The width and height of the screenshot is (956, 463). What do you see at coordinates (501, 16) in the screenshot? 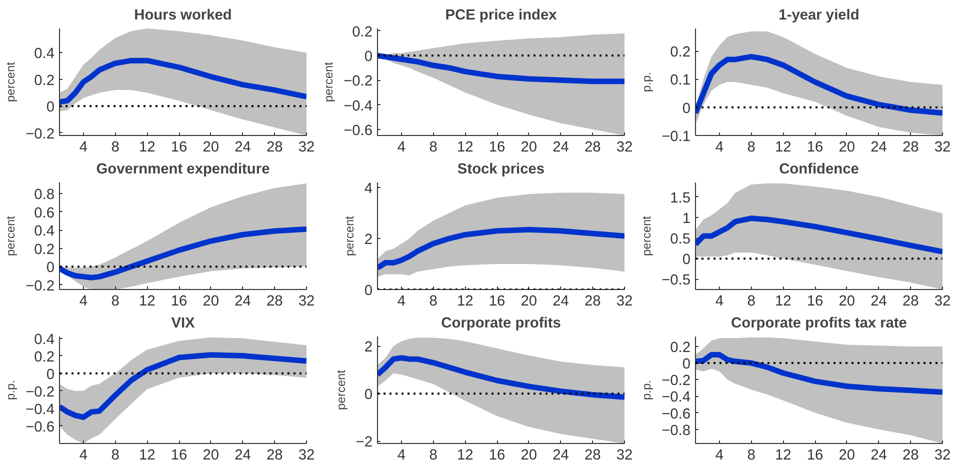
I see `chart-title: PCE price index` at bounding box center [501, 16].